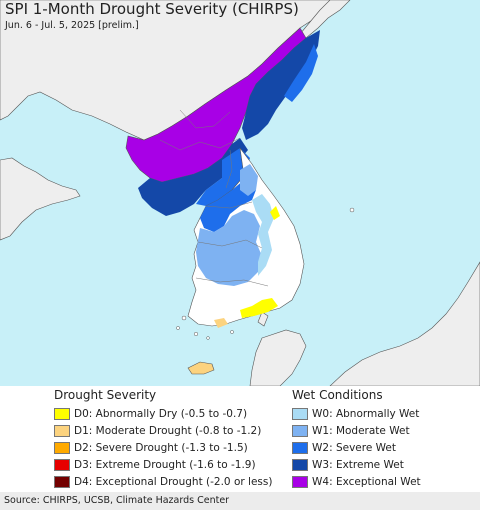  What do you see at coordinates (62, 447) in the screenshot?
I see `legend-swatch-d2` at bounding box center [62, 447].